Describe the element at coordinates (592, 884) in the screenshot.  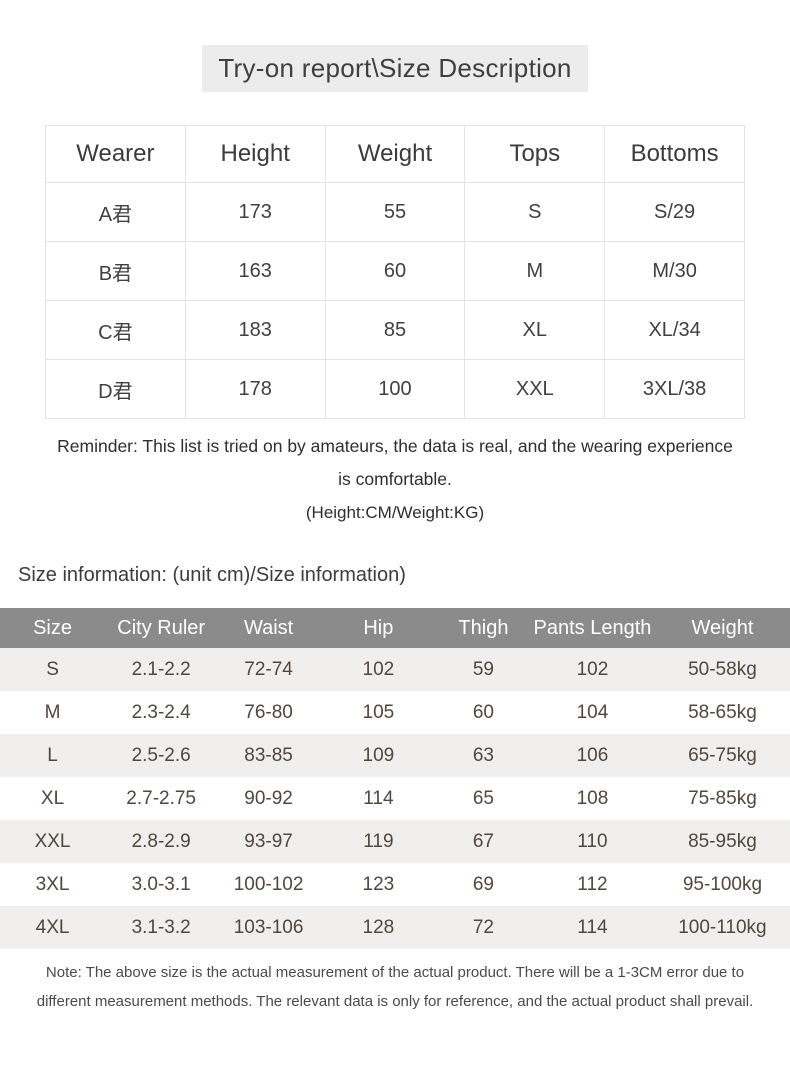
I see `size-cell: 112` at that location.